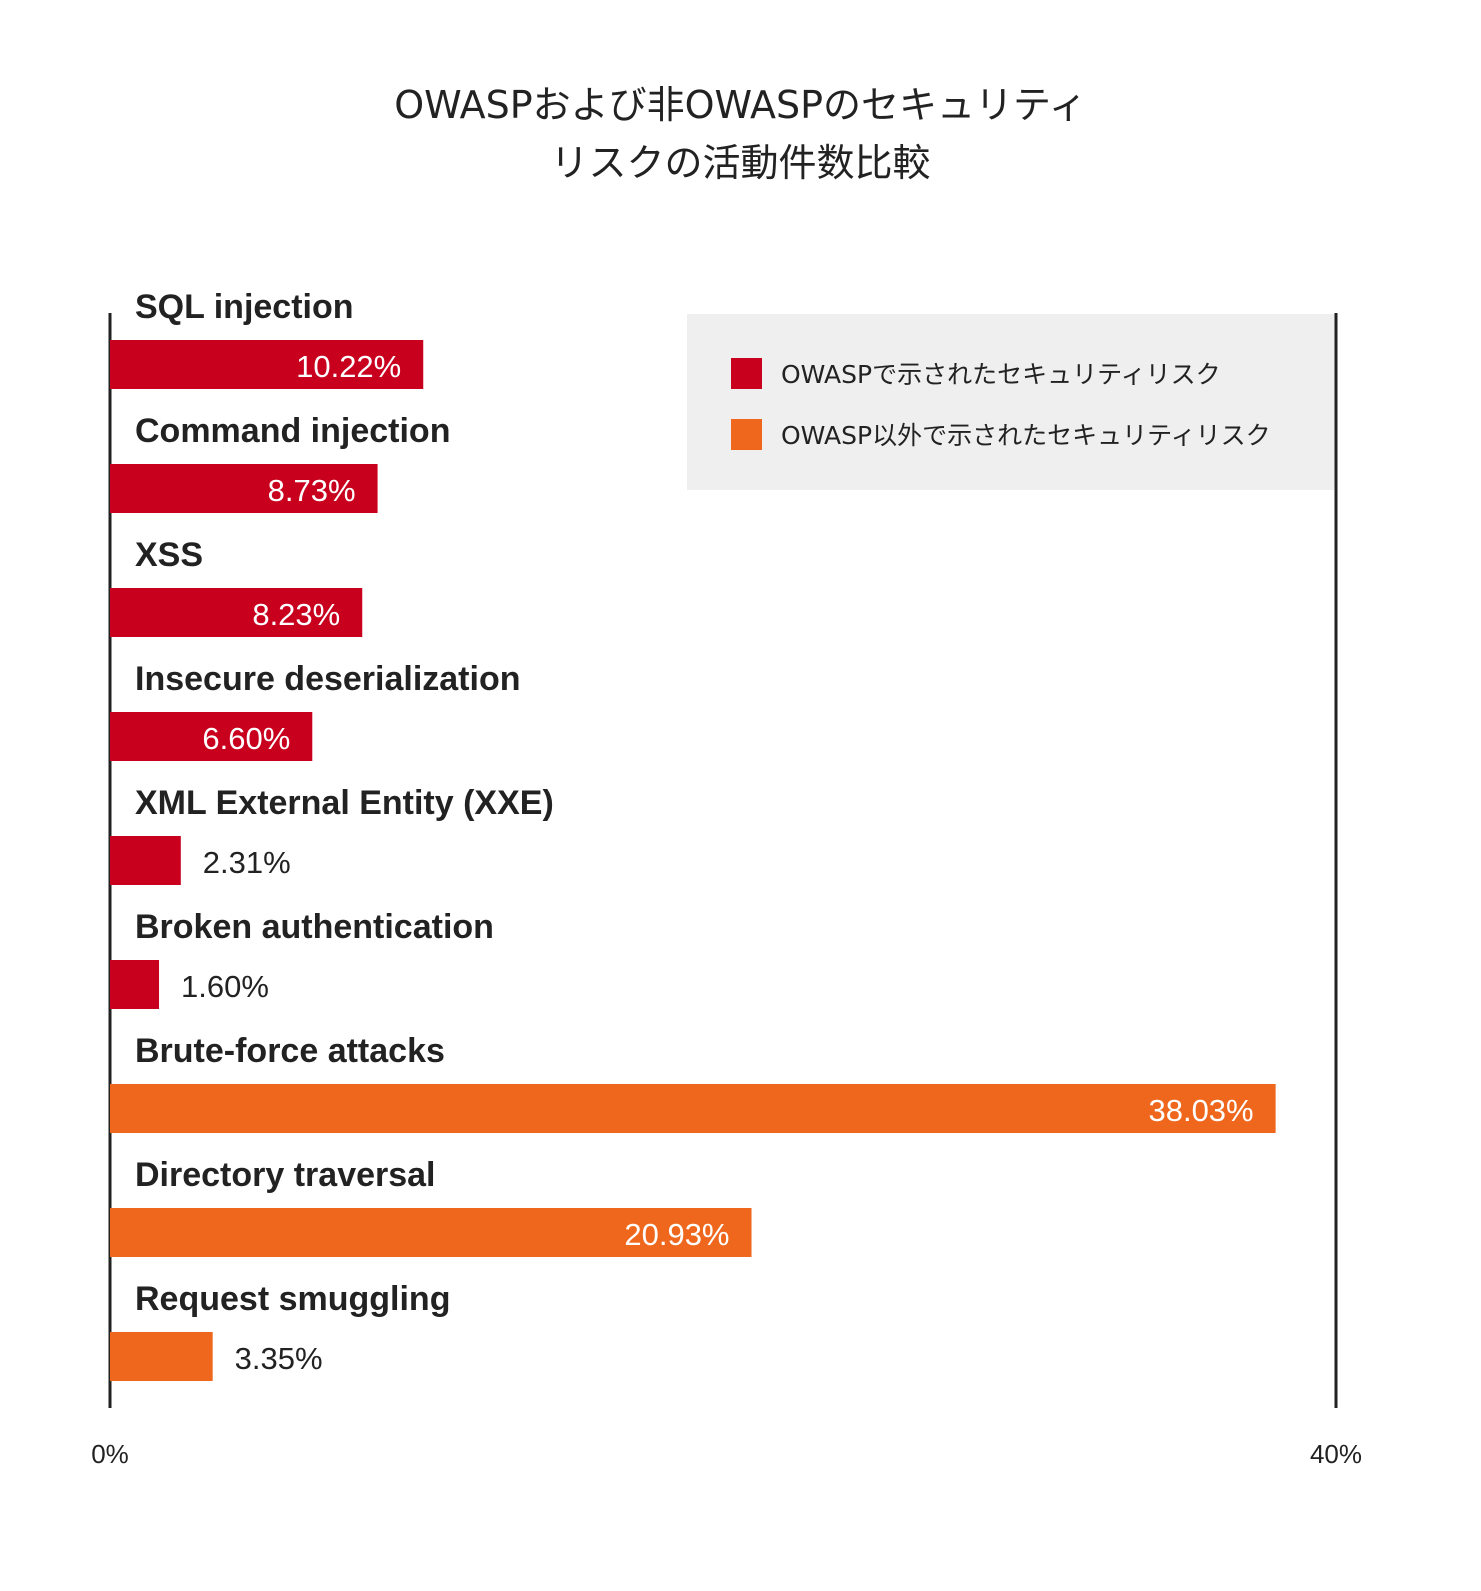 The image size is (1481, 1591). Describe the element at coordinates (1001, 374) in the screenshot. I see `legend-label: OWASPで示されたセキュリティリスク` at that location.